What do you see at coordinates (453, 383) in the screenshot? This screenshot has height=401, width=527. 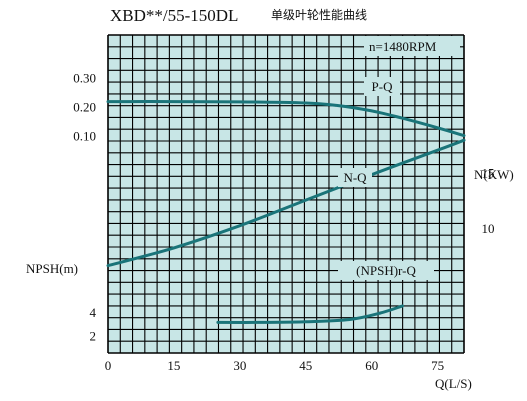 I see `x-axis-label: Q(L/S)` at bounding box center [453, 383].